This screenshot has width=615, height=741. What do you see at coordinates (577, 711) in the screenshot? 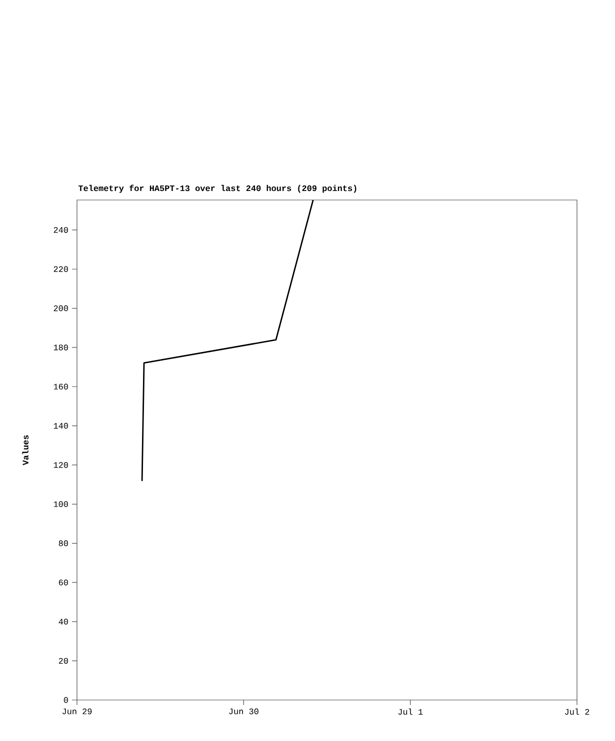
I see `x-tick-label: Jul 2` at bounding box center [577, 711].